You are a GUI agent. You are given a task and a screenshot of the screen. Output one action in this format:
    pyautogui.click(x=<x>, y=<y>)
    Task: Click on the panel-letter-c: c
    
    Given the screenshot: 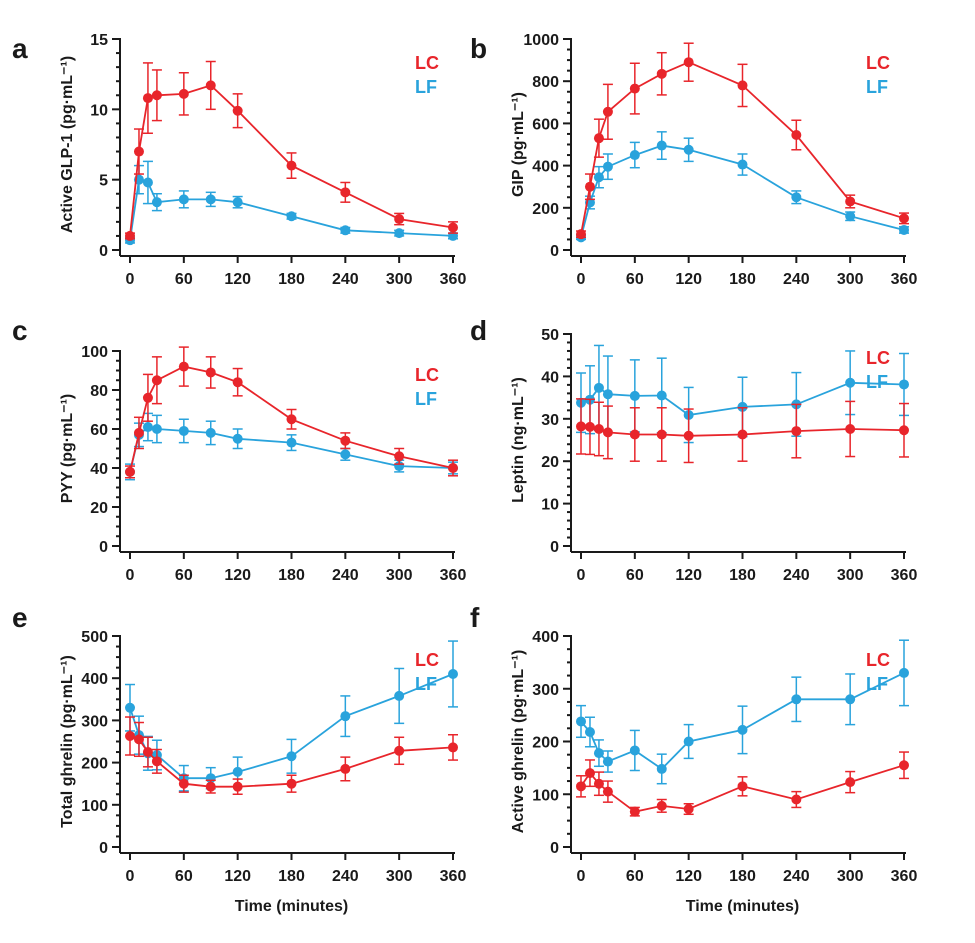 What is the action you would take?
    pyautogui.click(x=20, y=330)
    